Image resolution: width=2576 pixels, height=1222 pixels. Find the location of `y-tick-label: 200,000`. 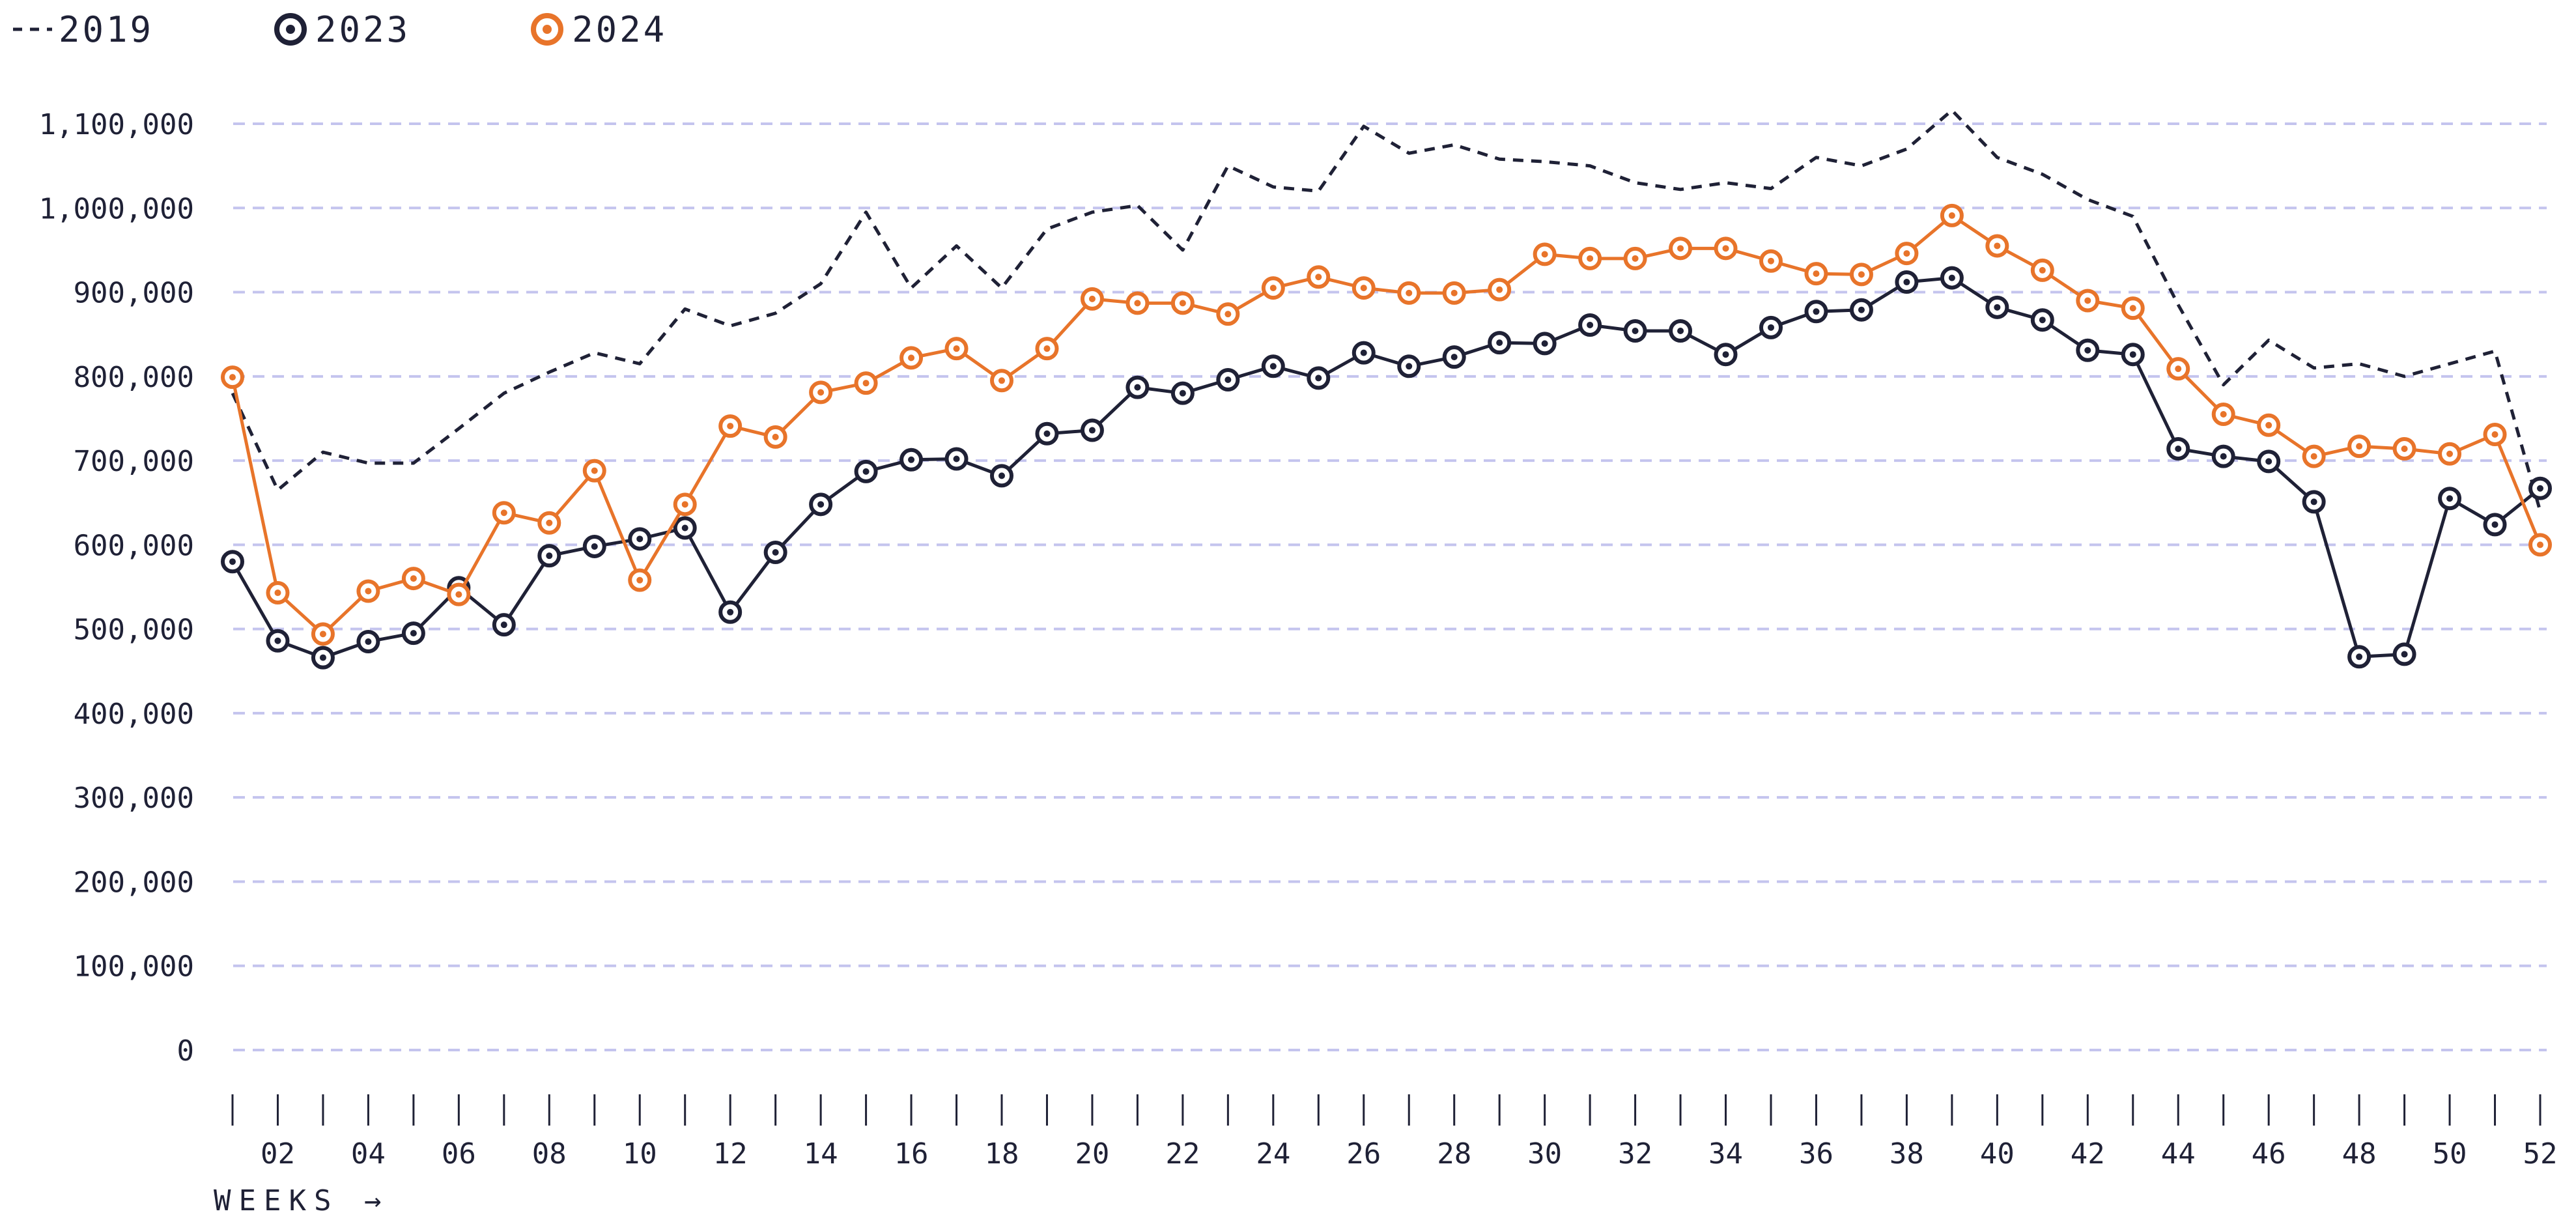

y-tick-label: 200,000 is located at coordinates (134, 882).